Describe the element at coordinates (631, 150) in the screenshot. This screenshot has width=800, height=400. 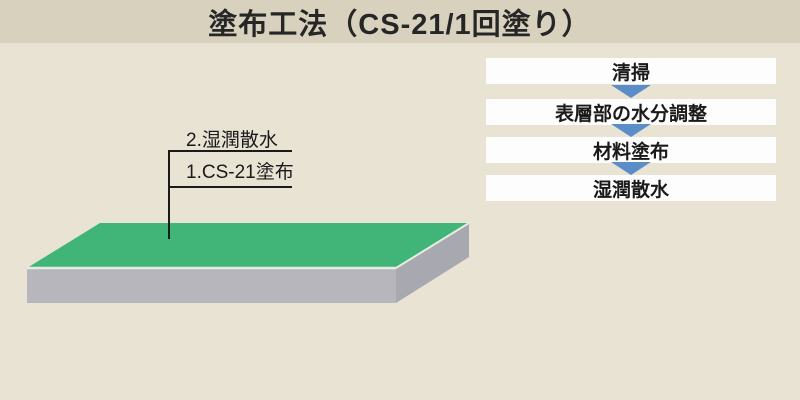
I see `flow-step-material-application: 材料塗布` at that location.